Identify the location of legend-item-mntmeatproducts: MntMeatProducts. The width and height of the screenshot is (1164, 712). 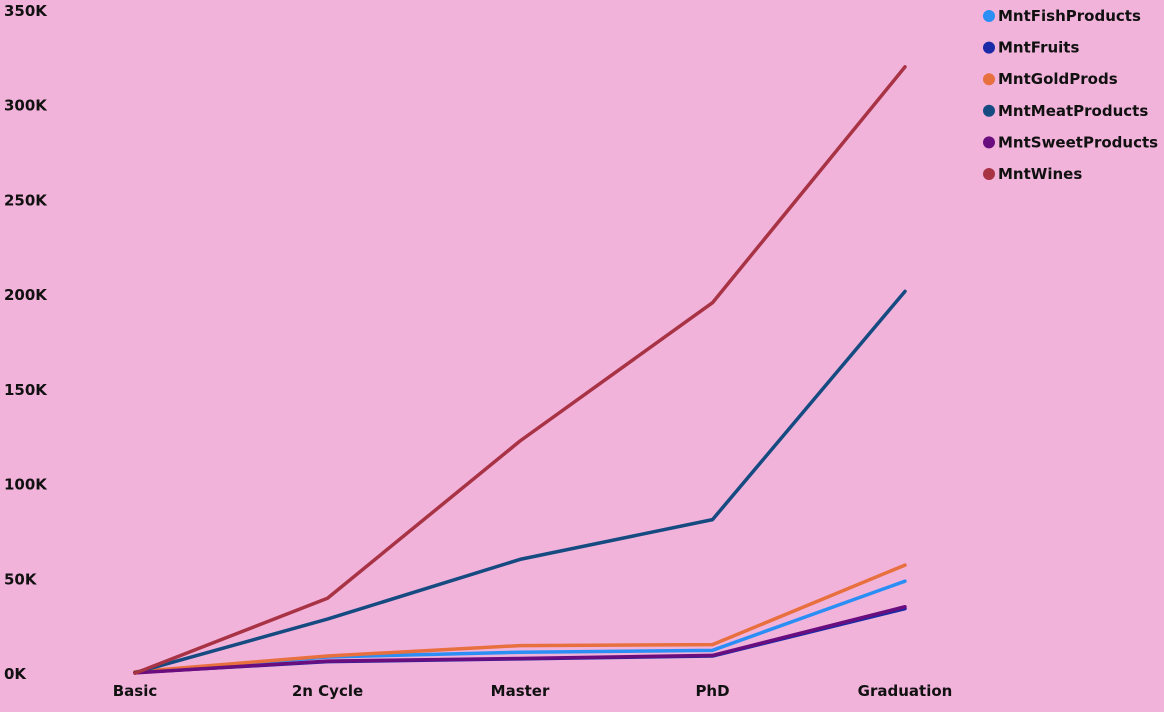
(1065, 111).